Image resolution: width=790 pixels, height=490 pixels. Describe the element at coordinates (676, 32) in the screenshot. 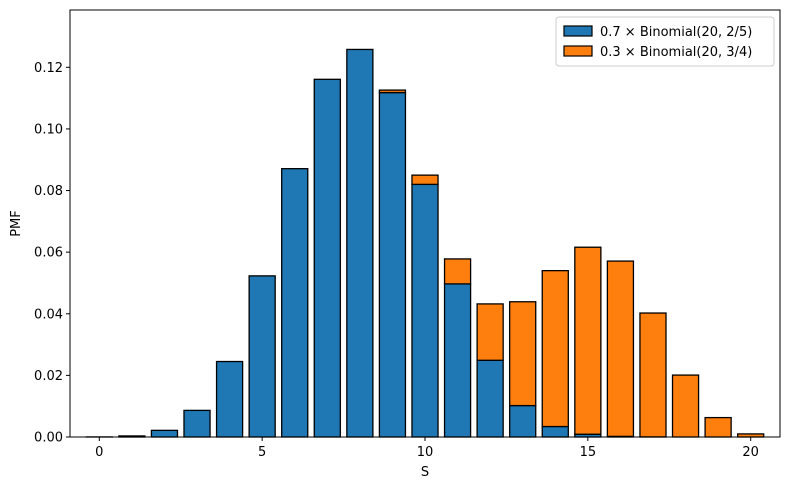

I see `legend-label-blue: 0.7 × Binomial(20, 2/5)` at that location.